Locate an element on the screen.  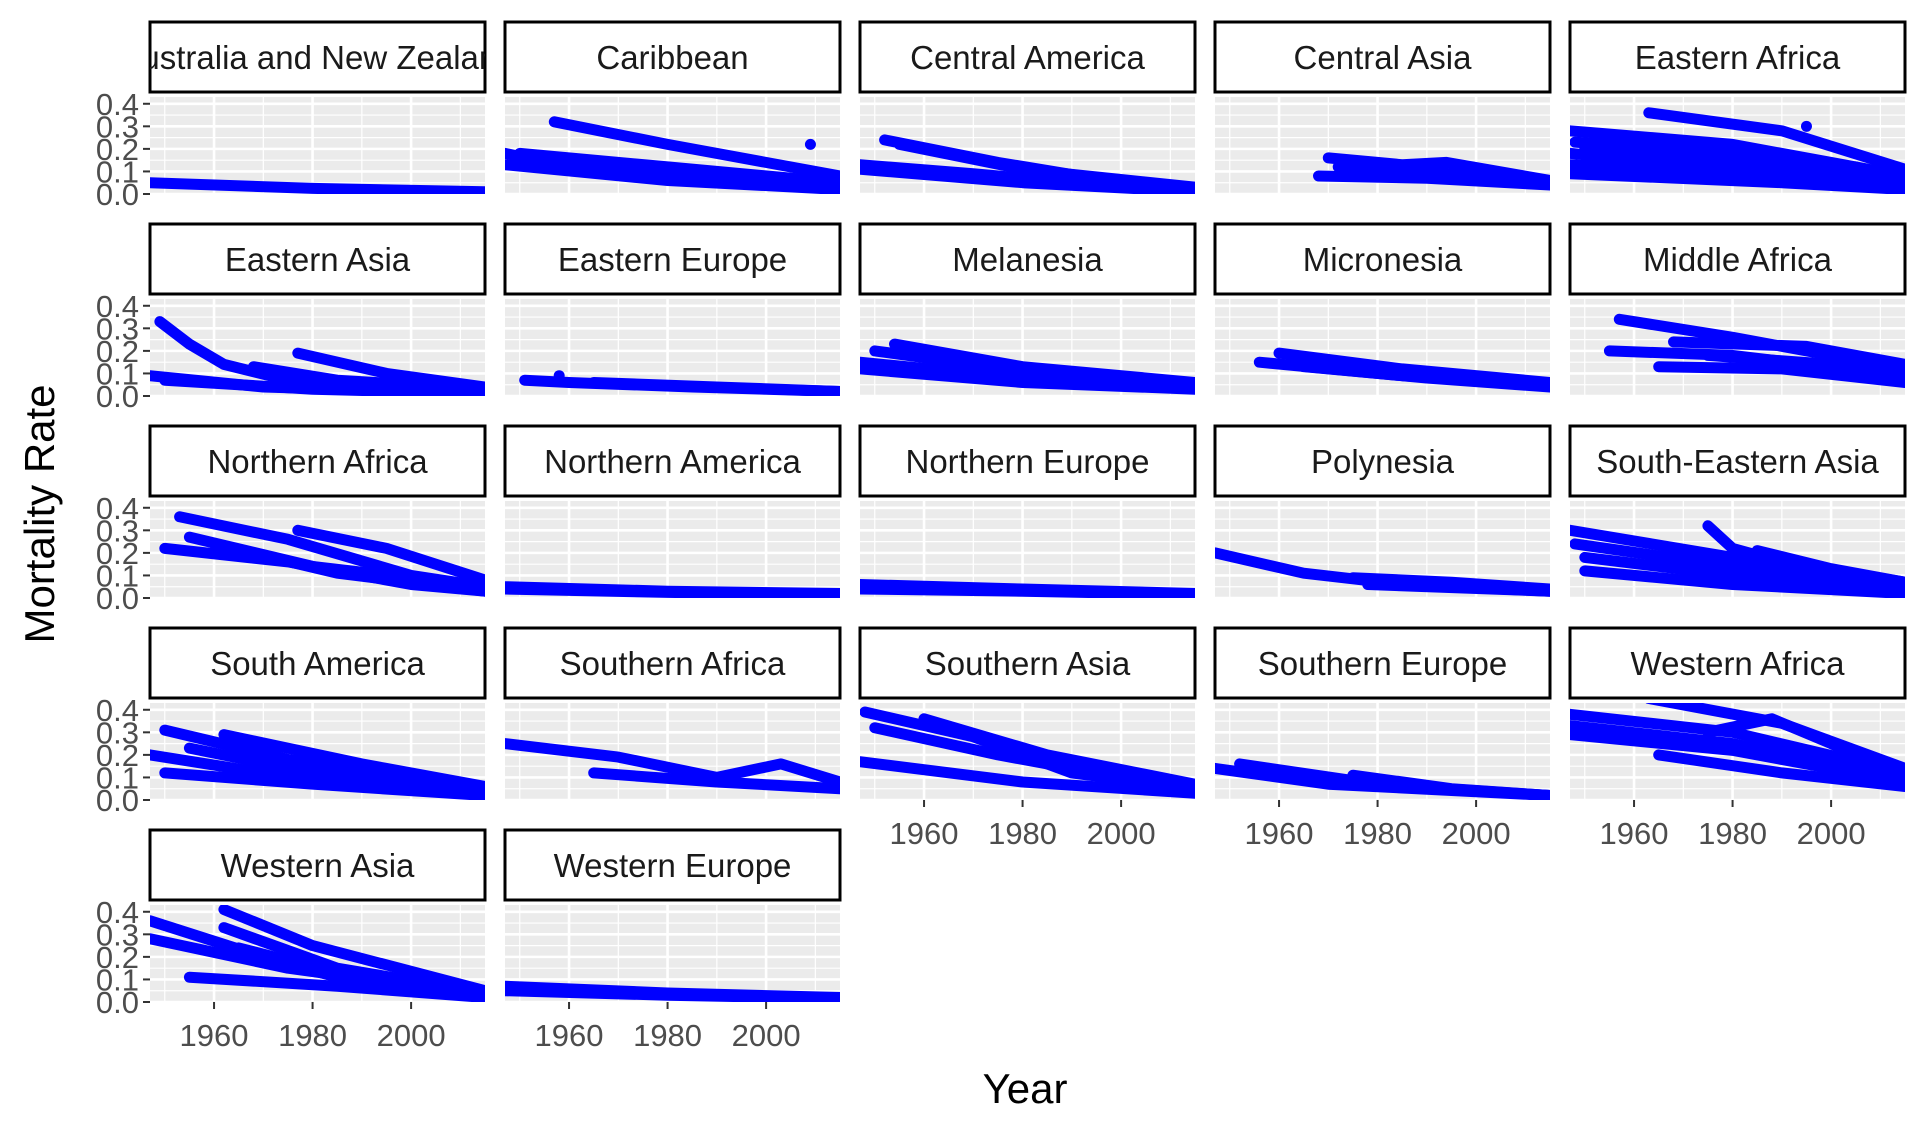
facet-strip-label: Western Asia is located at coordinates (318, 865).